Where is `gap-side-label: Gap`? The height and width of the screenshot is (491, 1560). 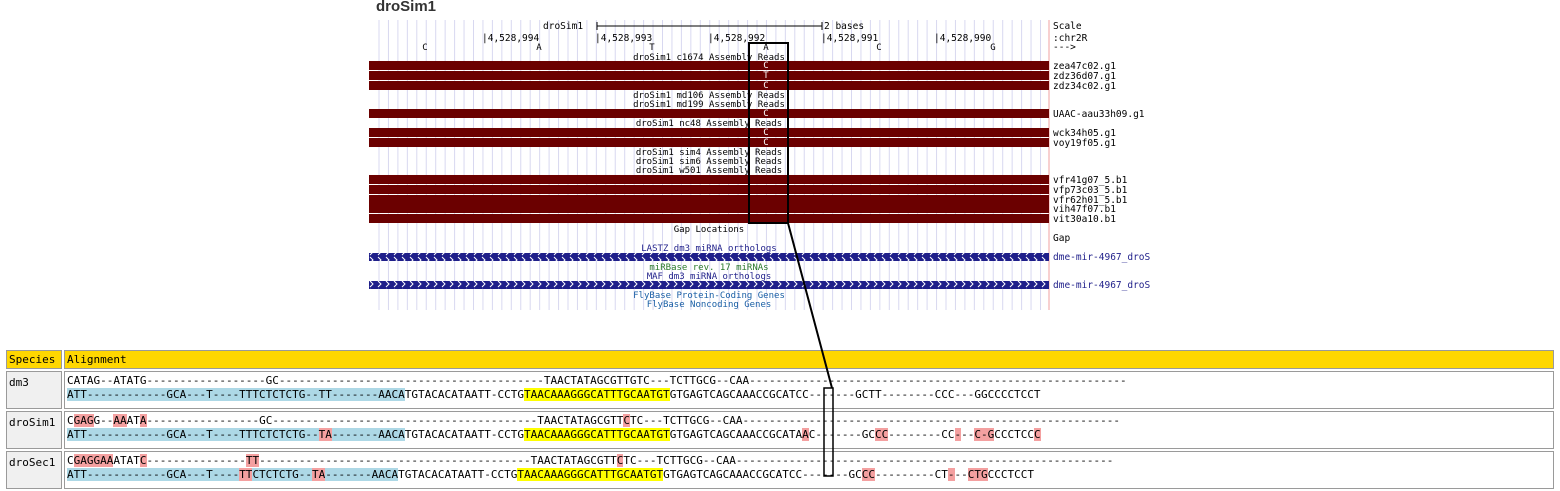 gap-side-label: Gap is located at coordinates (1061, 238).